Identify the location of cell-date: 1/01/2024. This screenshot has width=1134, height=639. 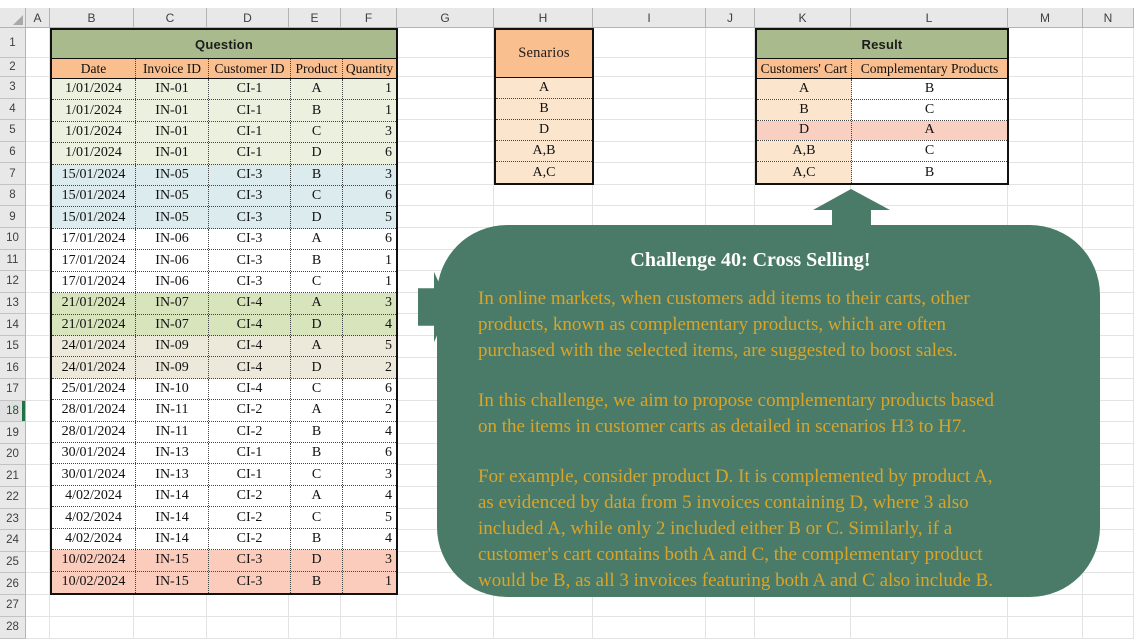
(94, 110).